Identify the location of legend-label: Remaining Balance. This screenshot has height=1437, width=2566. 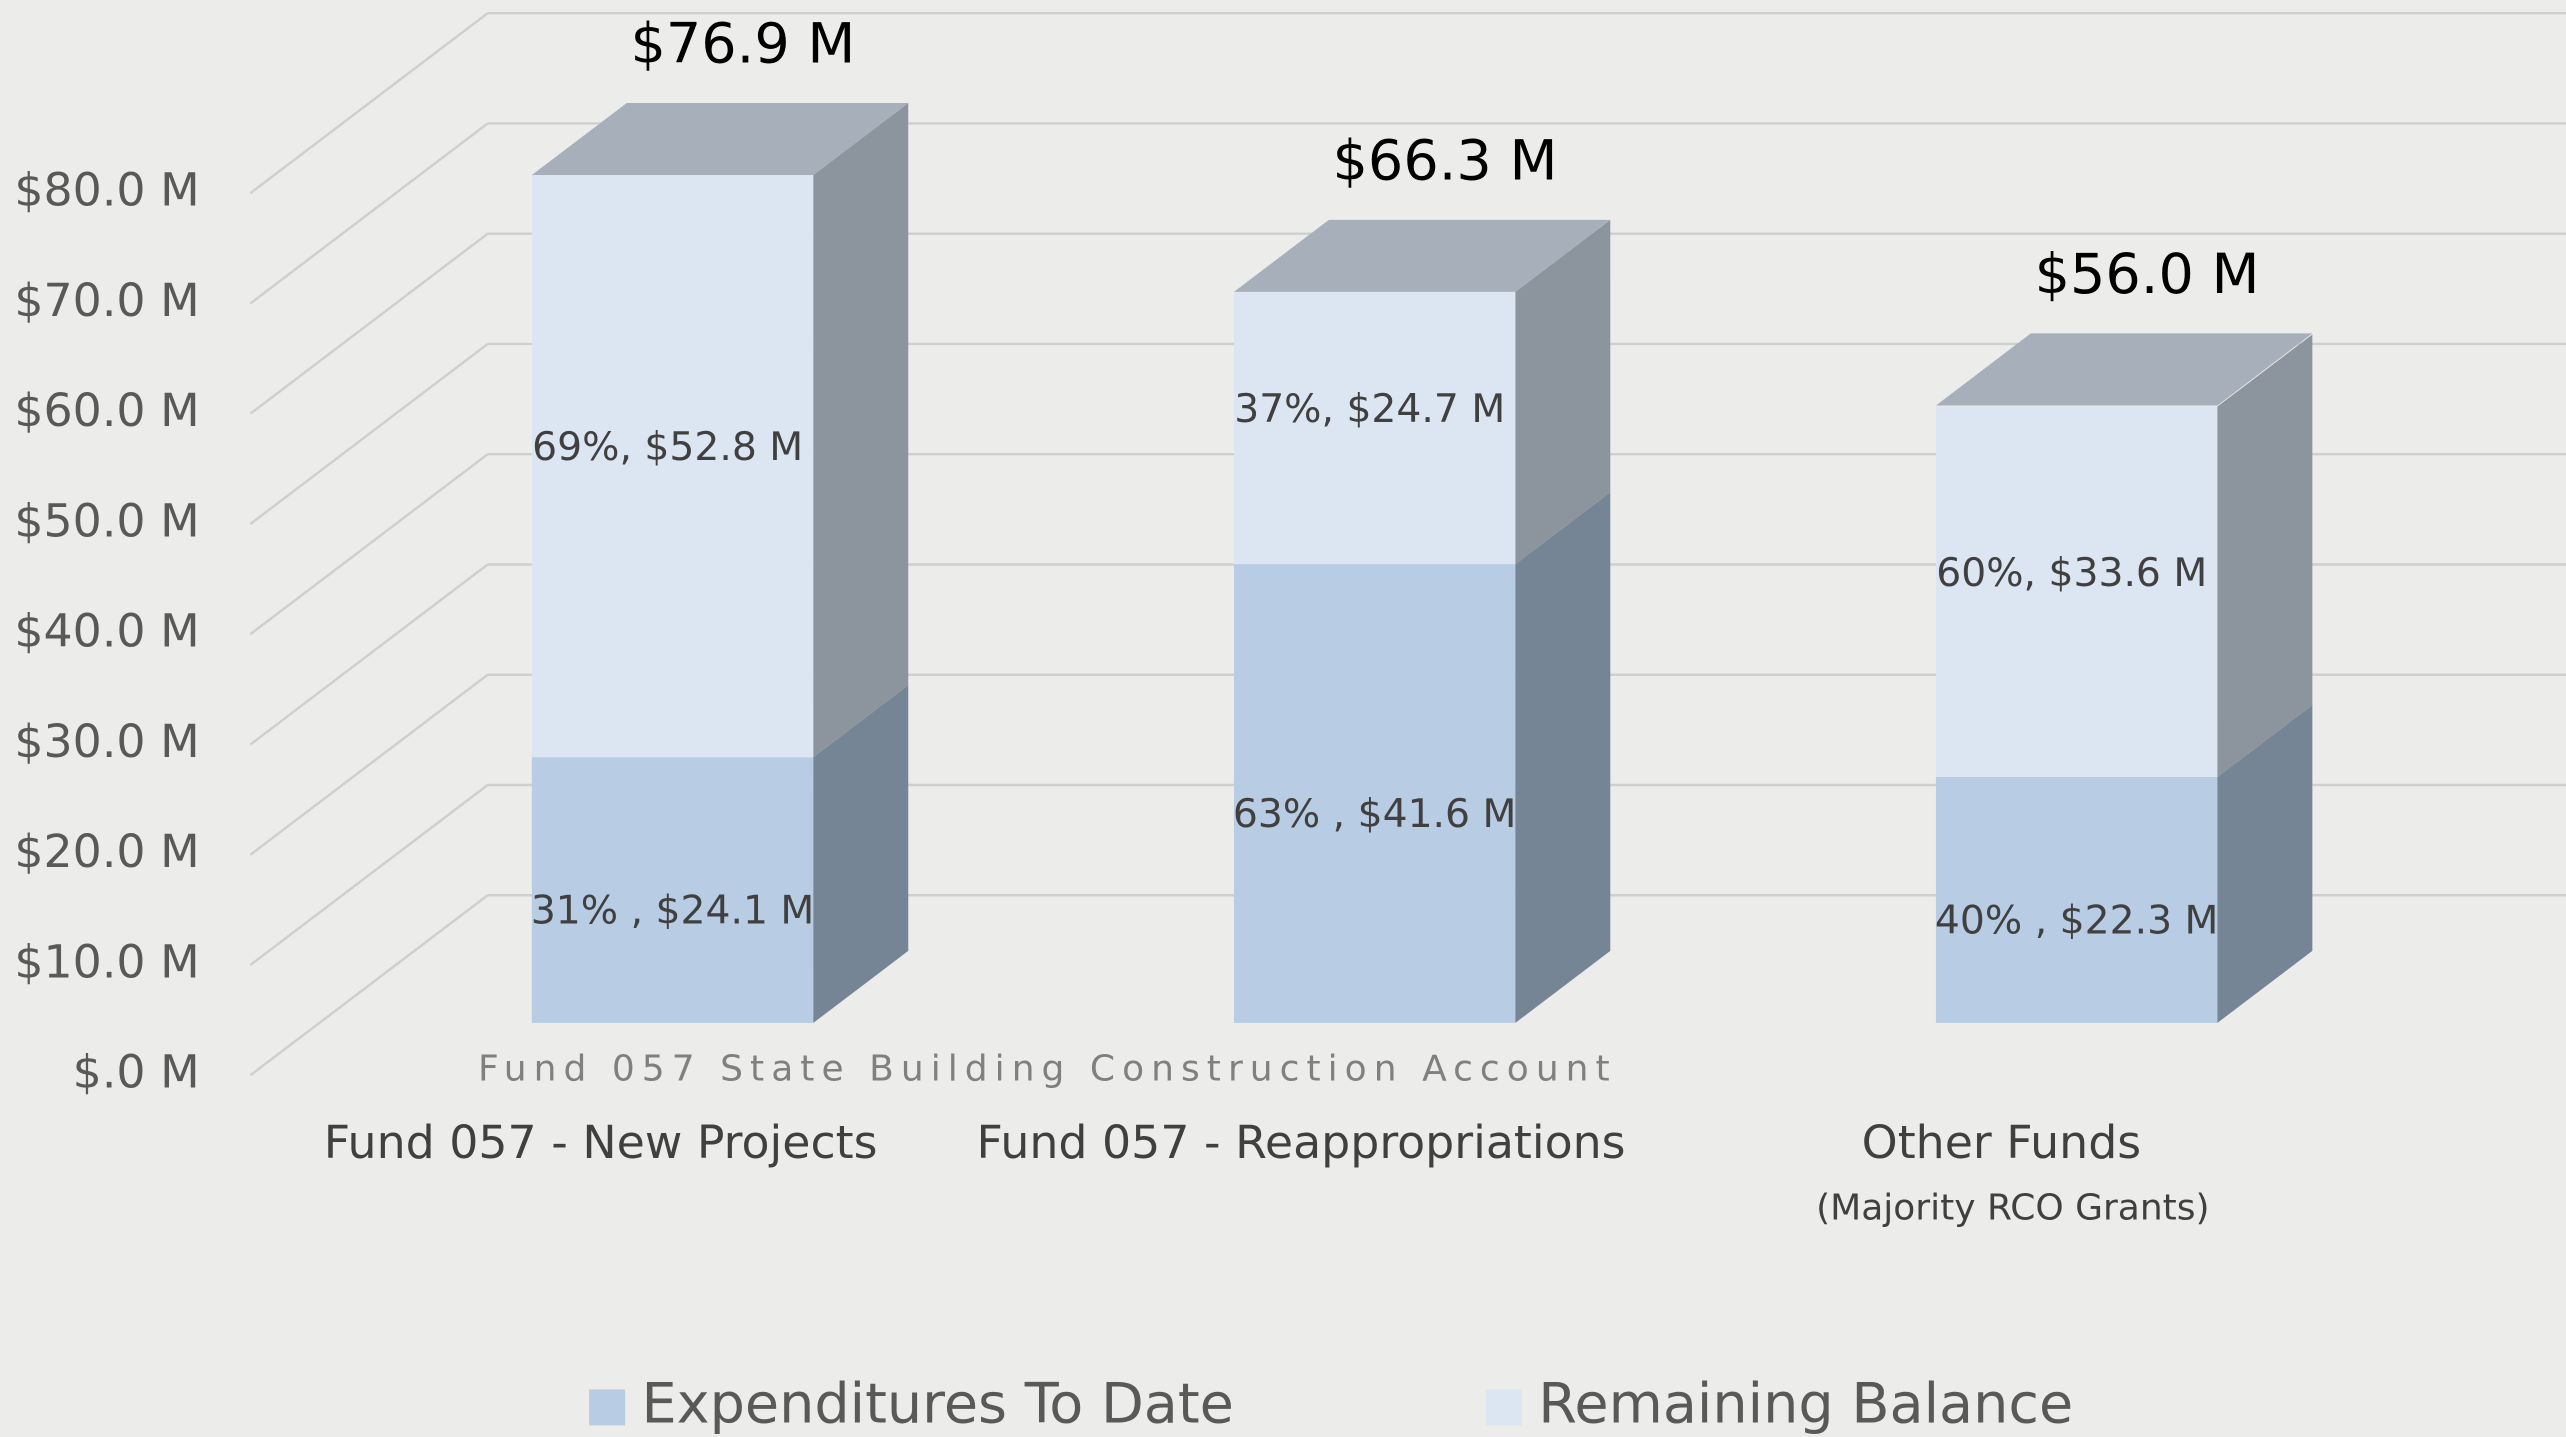
(1805, 1404).